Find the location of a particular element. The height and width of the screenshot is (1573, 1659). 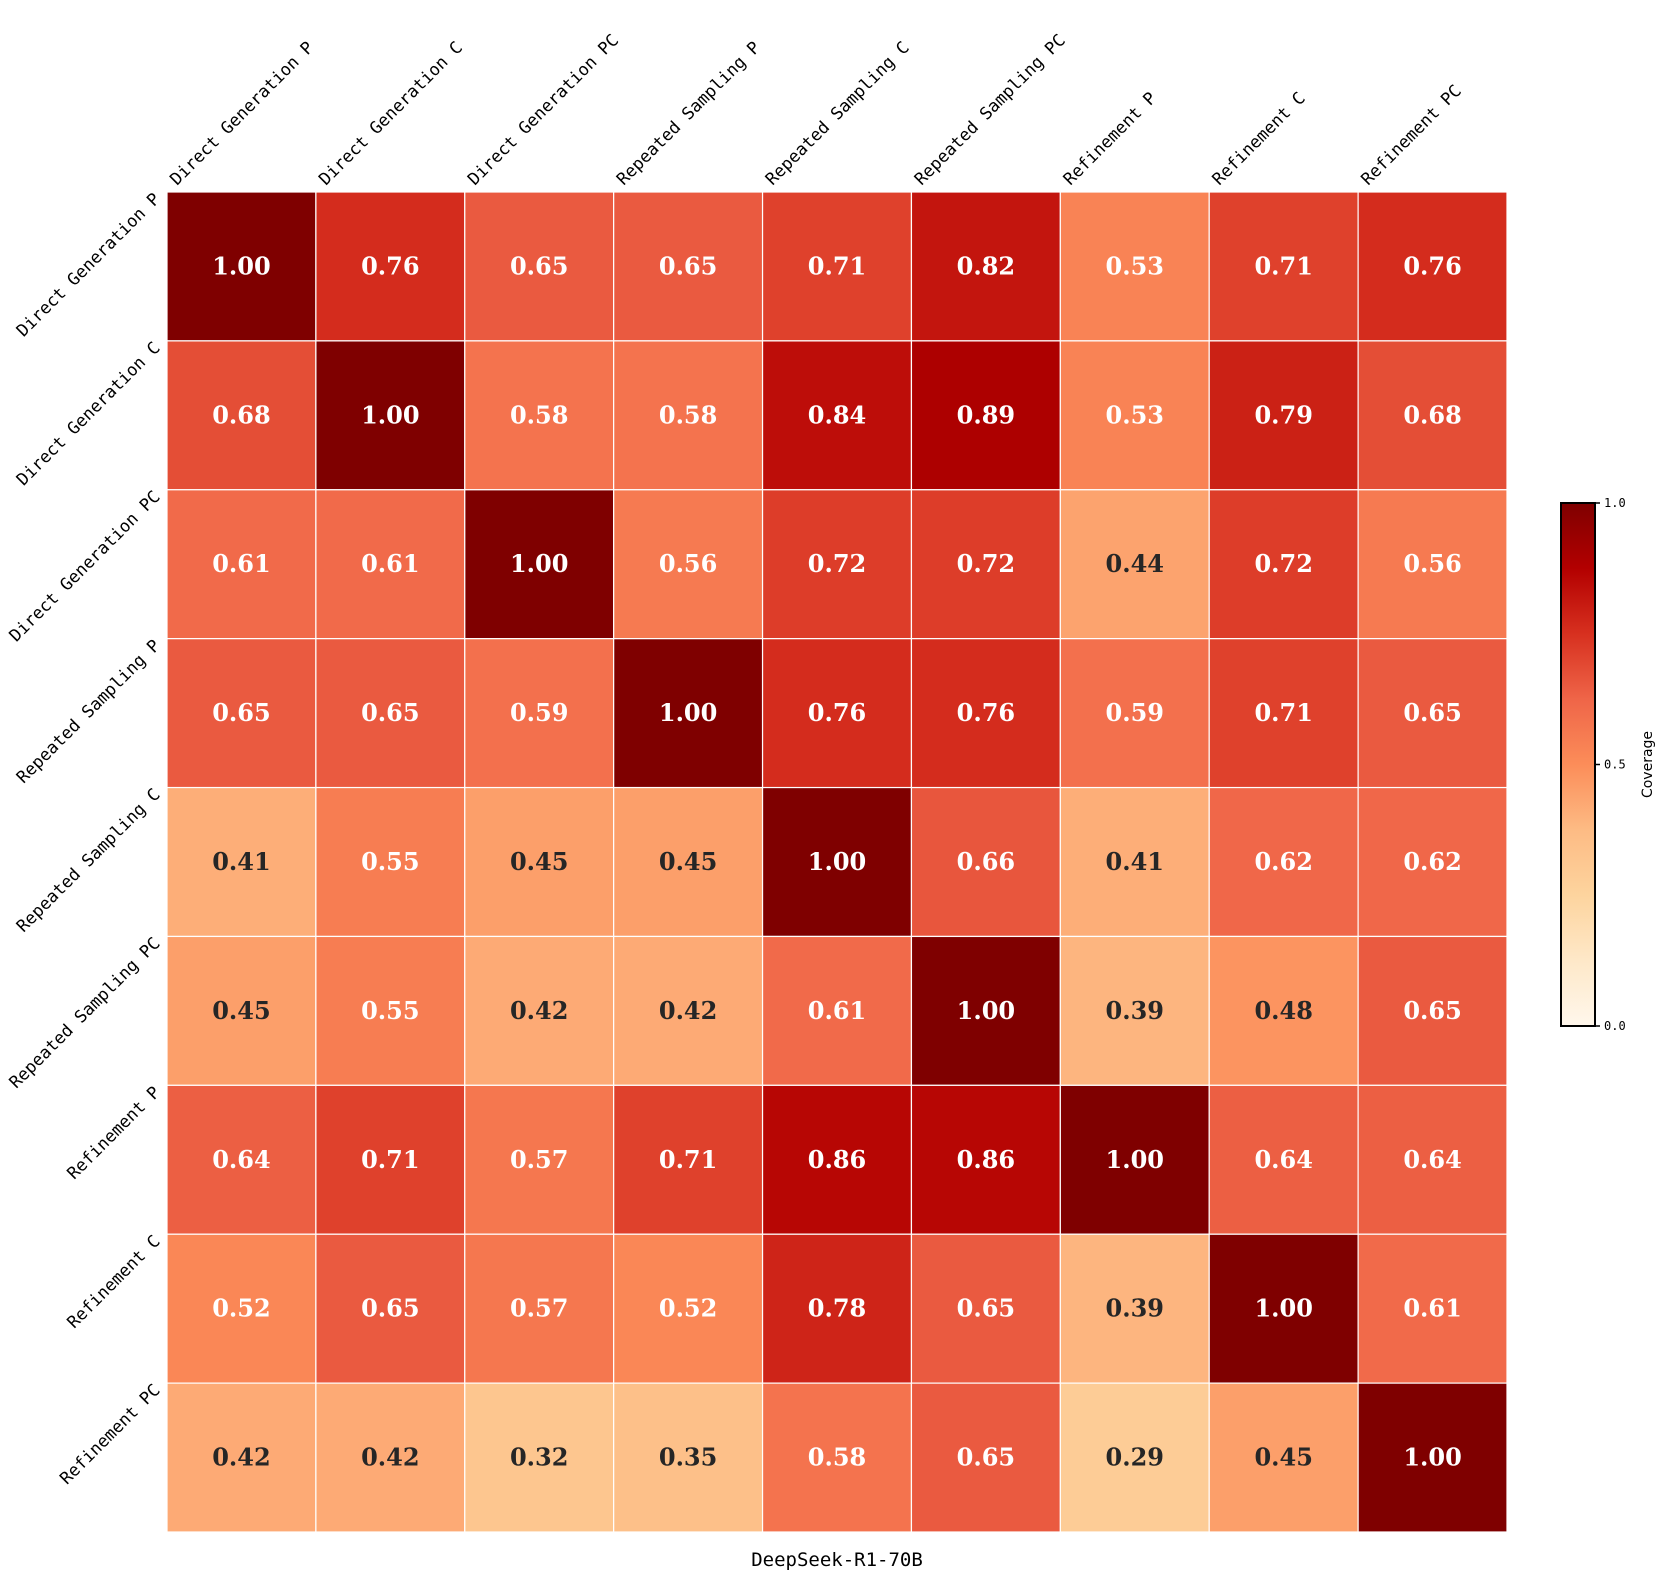

colorbar-gradient is located at coordinates (1578, 764).